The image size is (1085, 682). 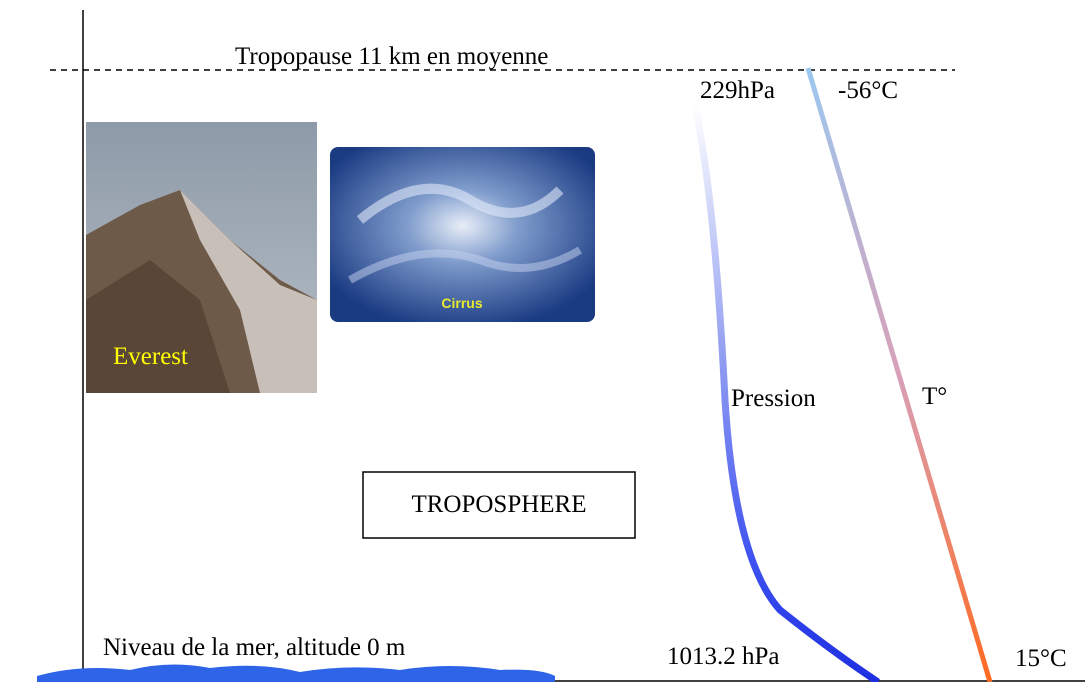 I want to click on tropopause-label: Tropopause 11 km en moyenne, so click(x=391, y=56).